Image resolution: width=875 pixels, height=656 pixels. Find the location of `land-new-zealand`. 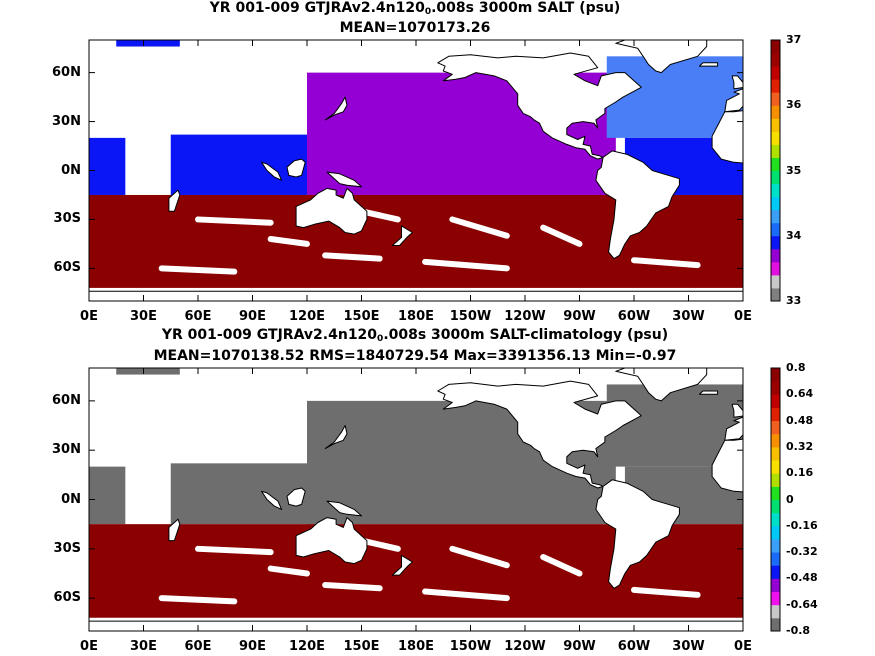

land-new-zealand is located at coordinates (402, 235).